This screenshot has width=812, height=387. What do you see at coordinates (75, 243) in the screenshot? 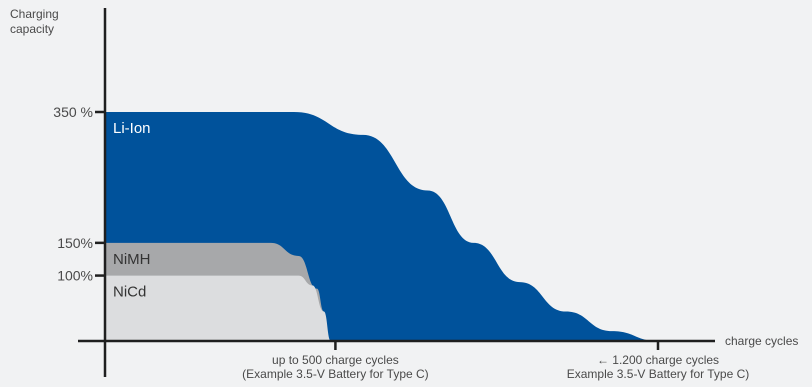
I see `y-tick-label: 150%` at bounding box center [75, 243].